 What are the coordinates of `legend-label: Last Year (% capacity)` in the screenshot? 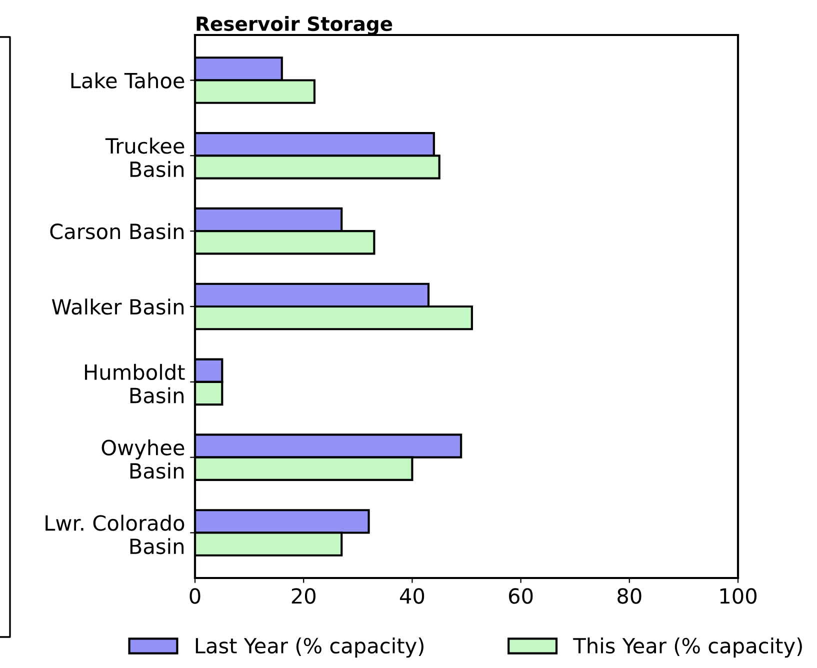 It's located at (310, 647).